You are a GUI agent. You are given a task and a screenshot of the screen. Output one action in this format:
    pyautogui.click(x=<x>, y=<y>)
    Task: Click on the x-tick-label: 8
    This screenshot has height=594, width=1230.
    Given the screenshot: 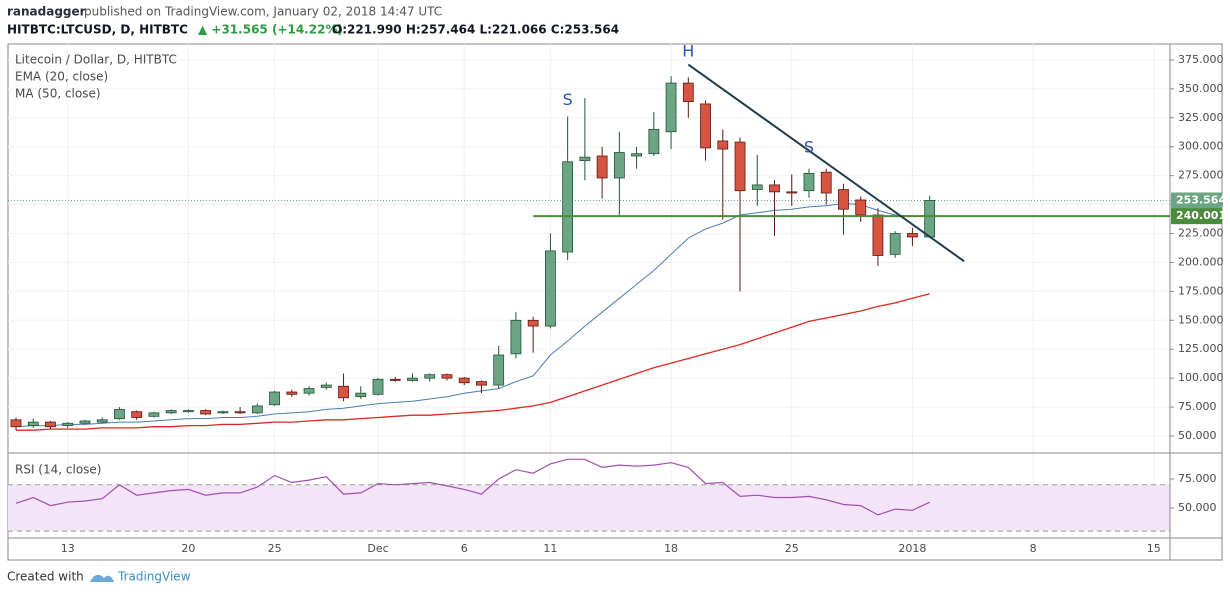 What is the action you would take?
    pyautogui.click(x=1033, y=548)
    